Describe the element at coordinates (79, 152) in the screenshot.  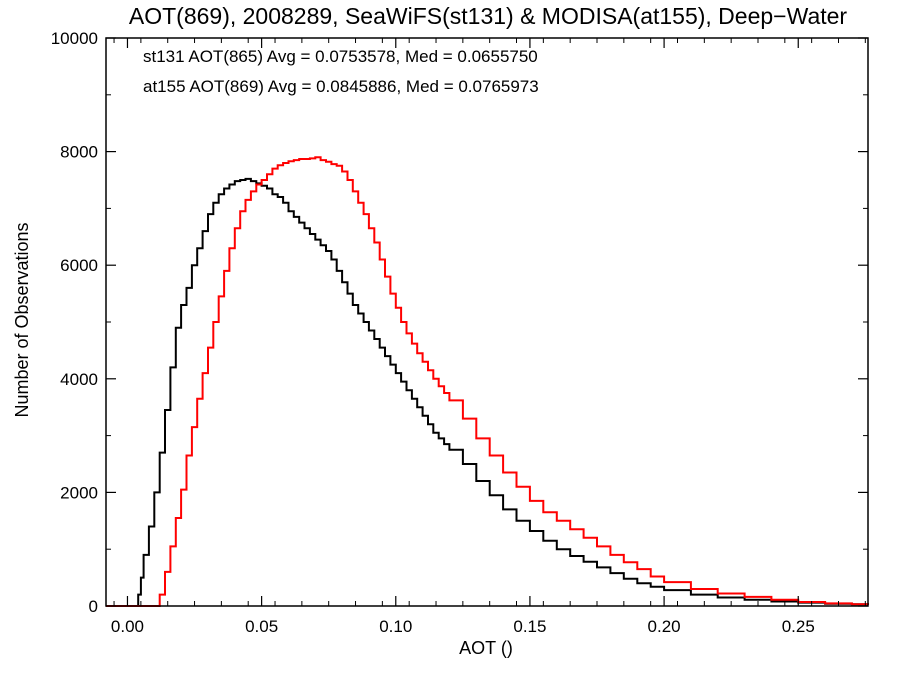
I see `y-tick-label: 8000` at that location.